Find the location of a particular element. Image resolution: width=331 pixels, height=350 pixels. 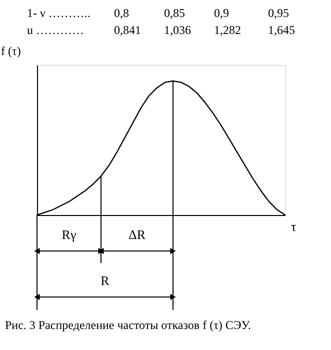

text: 0,95 is located at coordinates (278, 13).